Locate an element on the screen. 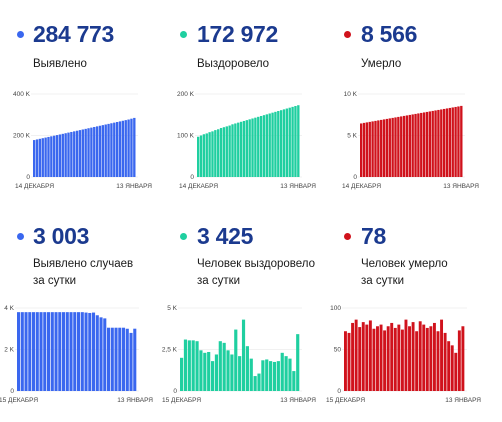 Image resolution: width=502 pixels, height=422 pixels. detected-total-bar-chart: 0 200 K 400 K 14 ДЕКАБРЯ 13 ЯНВАРЯ is located at coordinates (82, 140).